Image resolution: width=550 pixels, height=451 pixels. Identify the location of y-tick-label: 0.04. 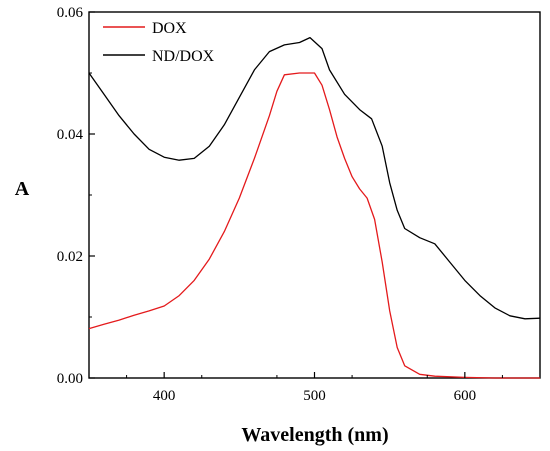
(70, 135).